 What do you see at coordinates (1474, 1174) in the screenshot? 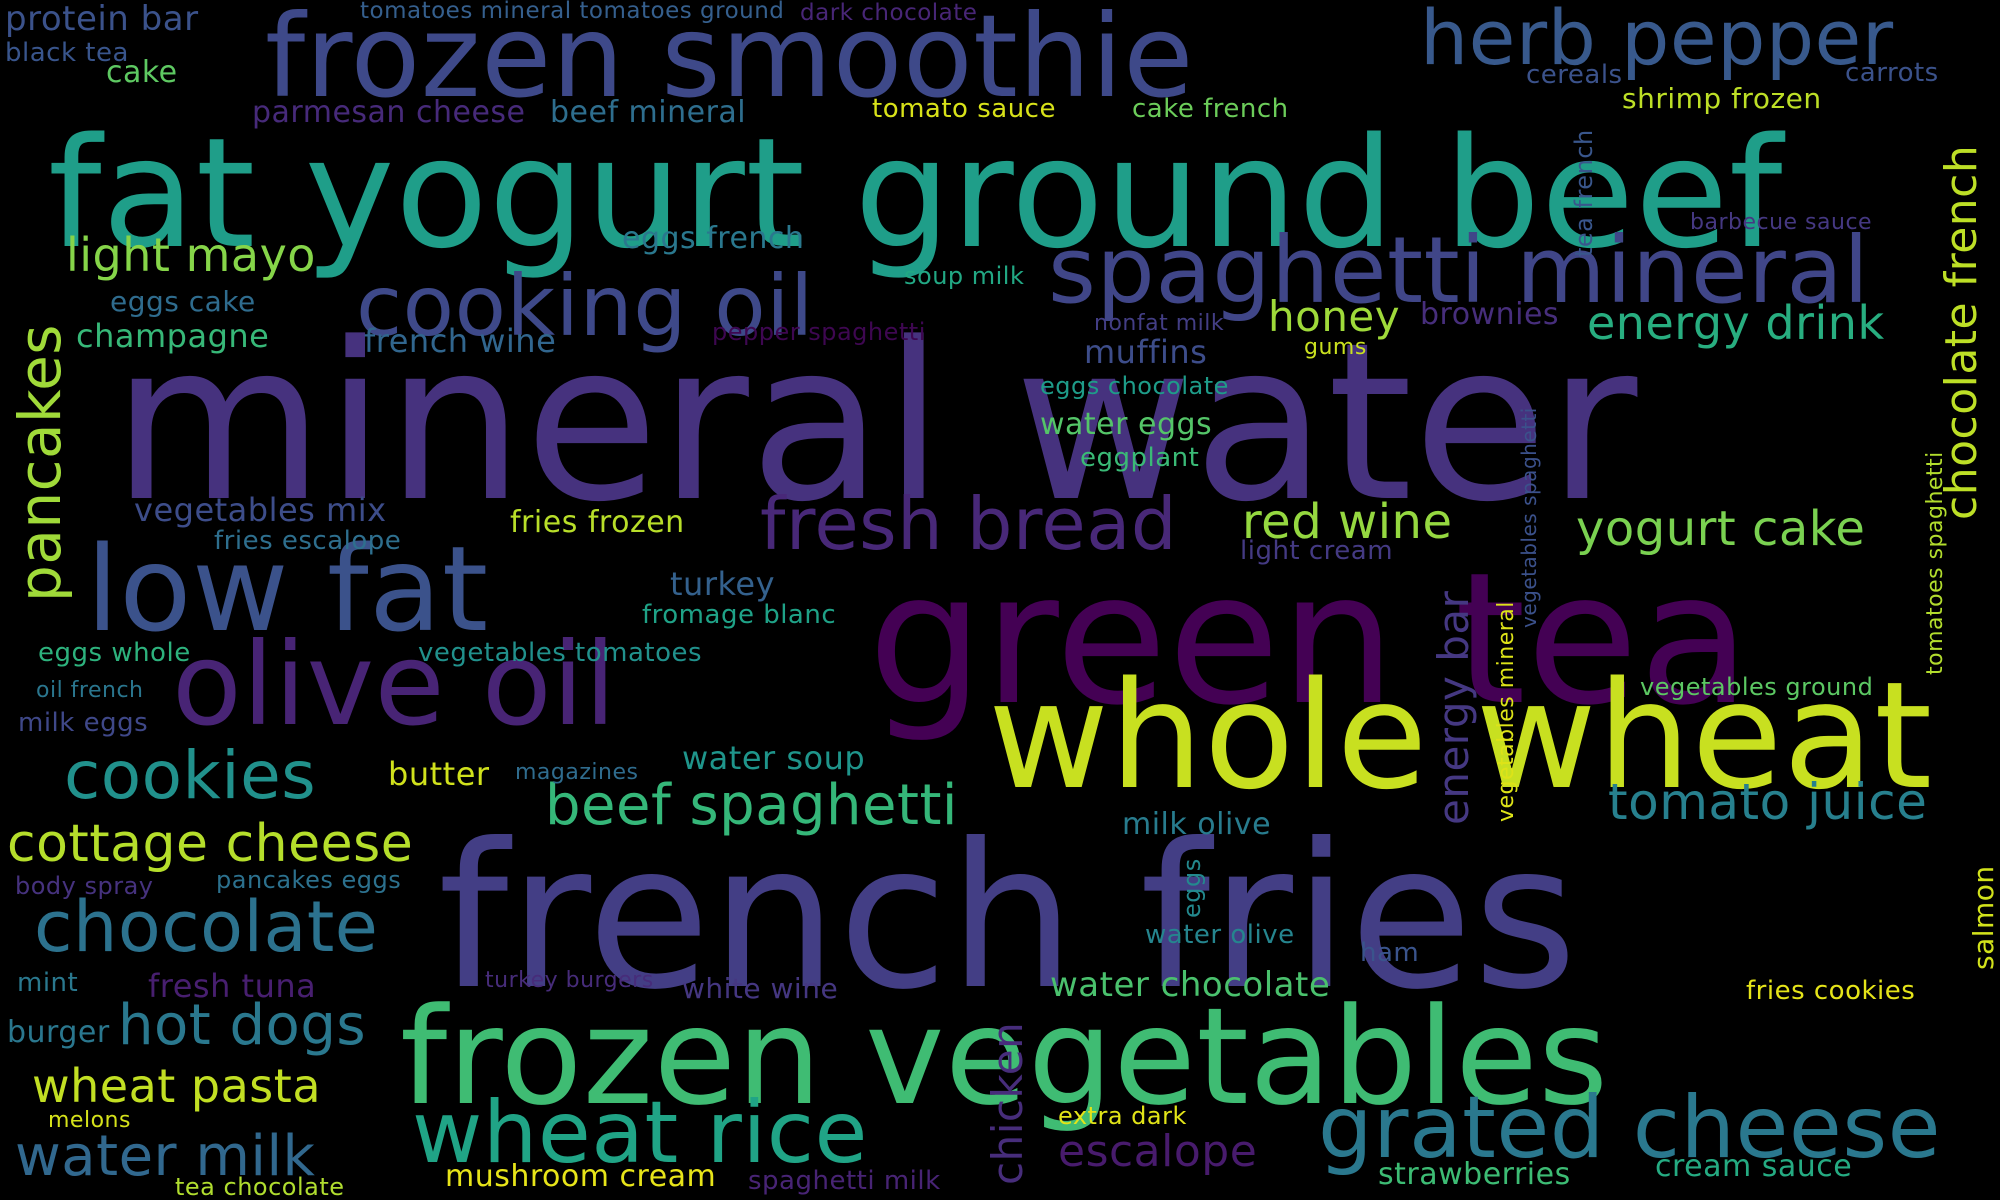
I see `word-strawberries: strawberries` at bounding box center [1474, 1174].